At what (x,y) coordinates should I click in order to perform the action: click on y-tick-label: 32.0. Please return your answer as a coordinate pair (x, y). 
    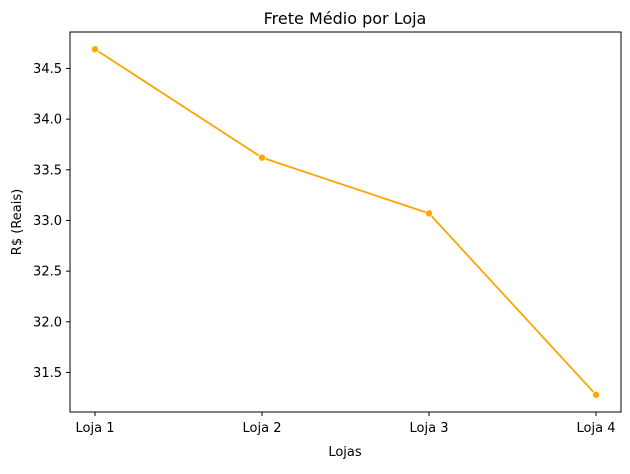
    Looking at the image, I should click on (47, 322).